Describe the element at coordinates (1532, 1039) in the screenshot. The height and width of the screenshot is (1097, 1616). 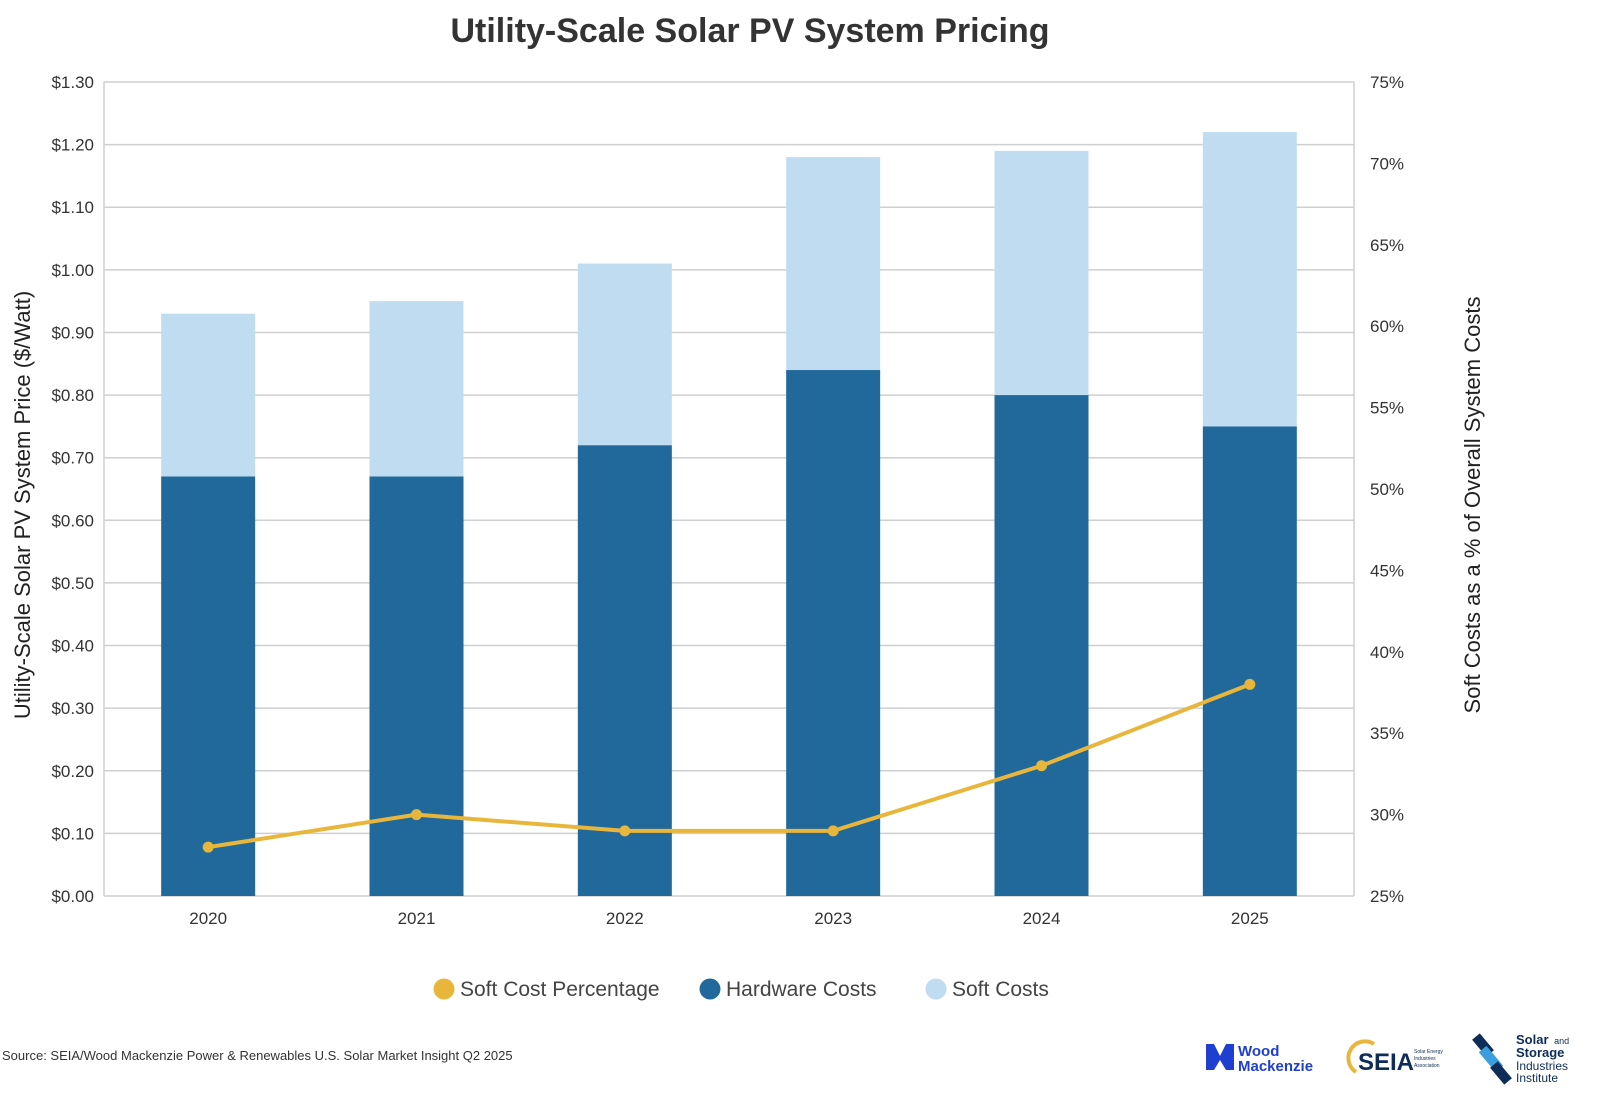
I see `ssii-word-1: Solar` at that location.